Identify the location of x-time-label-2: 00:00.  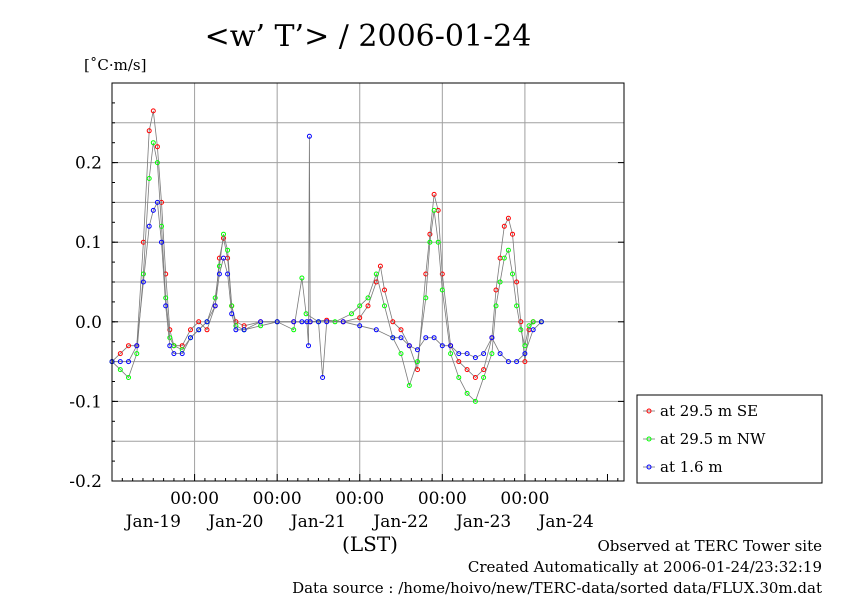
(359, 499).